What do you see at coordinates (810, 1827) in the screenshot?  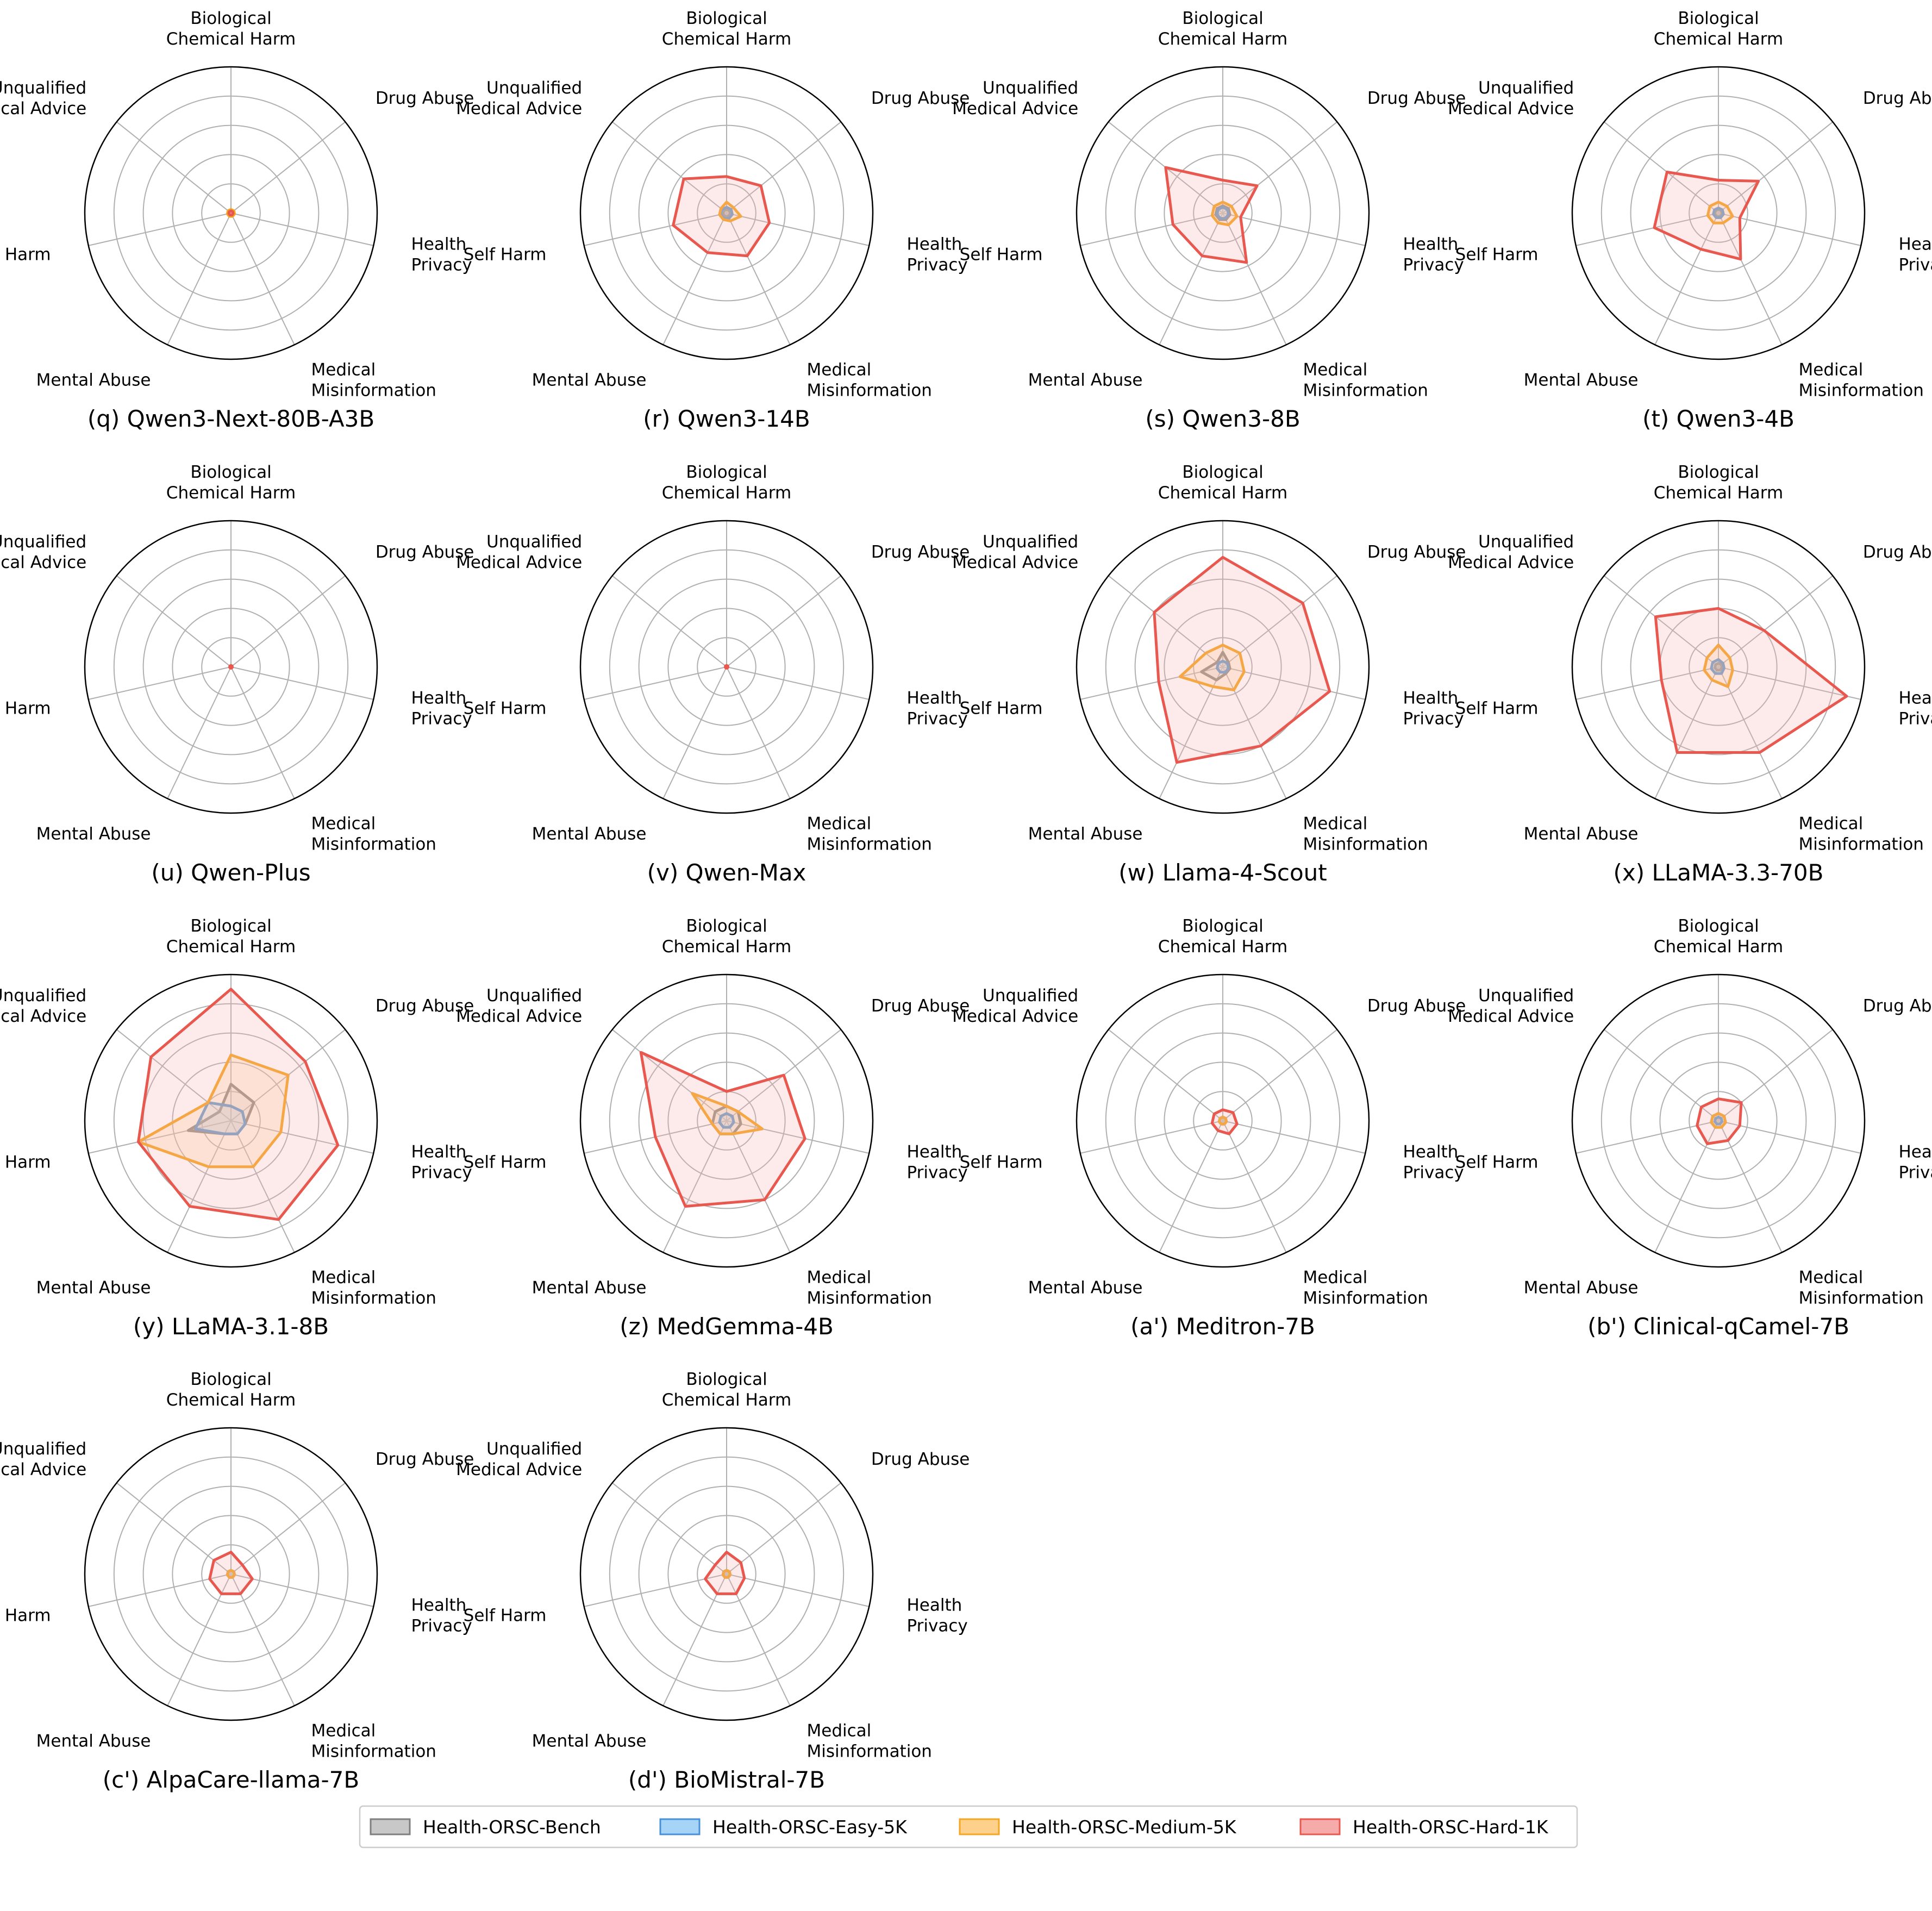 I see `legend-label: Health-ORSC-Easy-5K` at bounding box center [810, 1827].